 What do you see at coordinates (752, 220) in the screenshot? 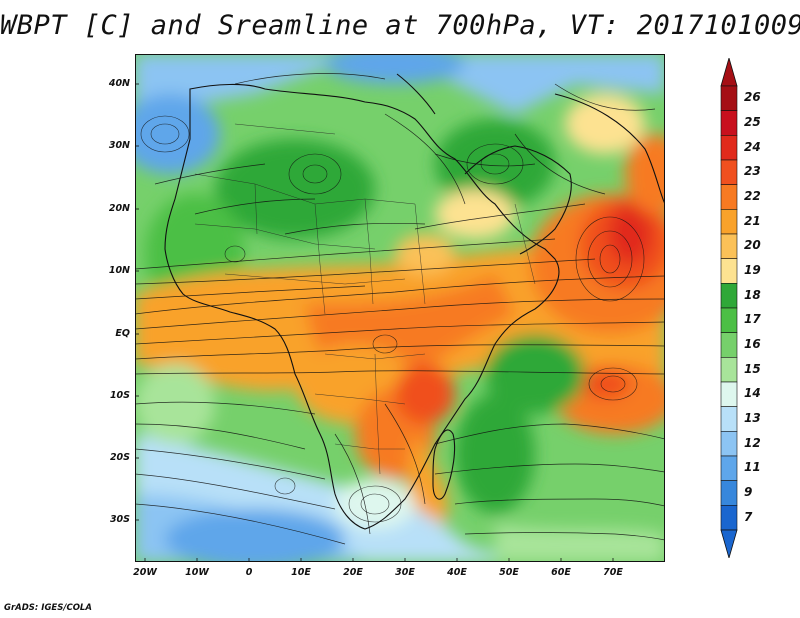
I see `colorbar-label: 21` at bounding box center [752, 220].